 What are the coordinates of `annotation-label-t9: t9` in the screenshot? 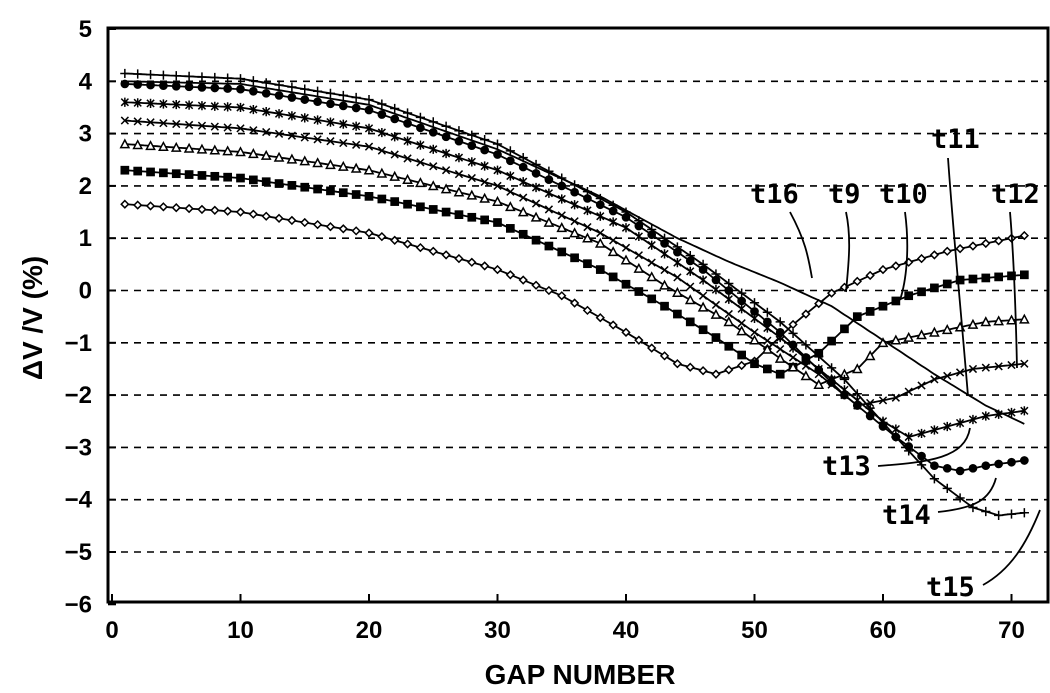 It's located at (844, 194).